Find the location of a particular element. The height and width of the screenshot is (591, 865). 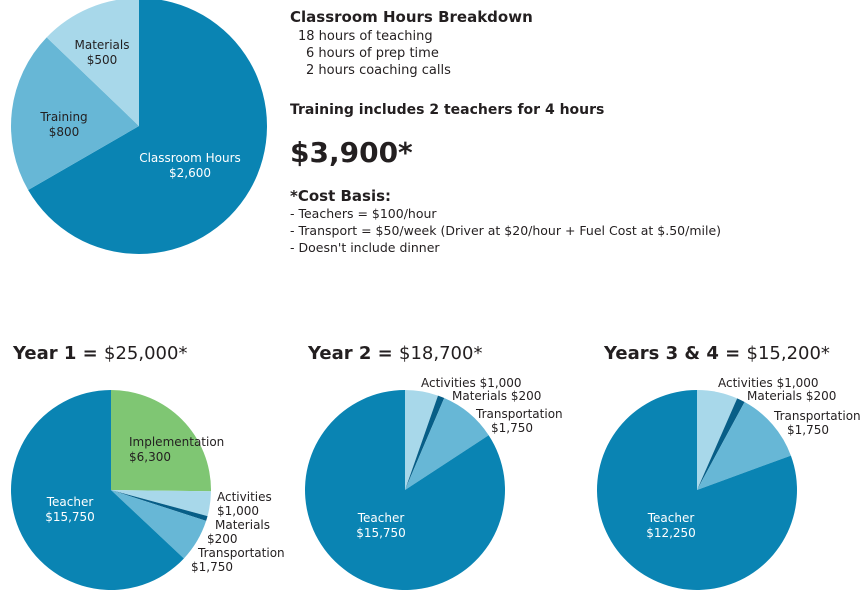

pie-slice-classroom-hours is located at coordinates (147, 127).